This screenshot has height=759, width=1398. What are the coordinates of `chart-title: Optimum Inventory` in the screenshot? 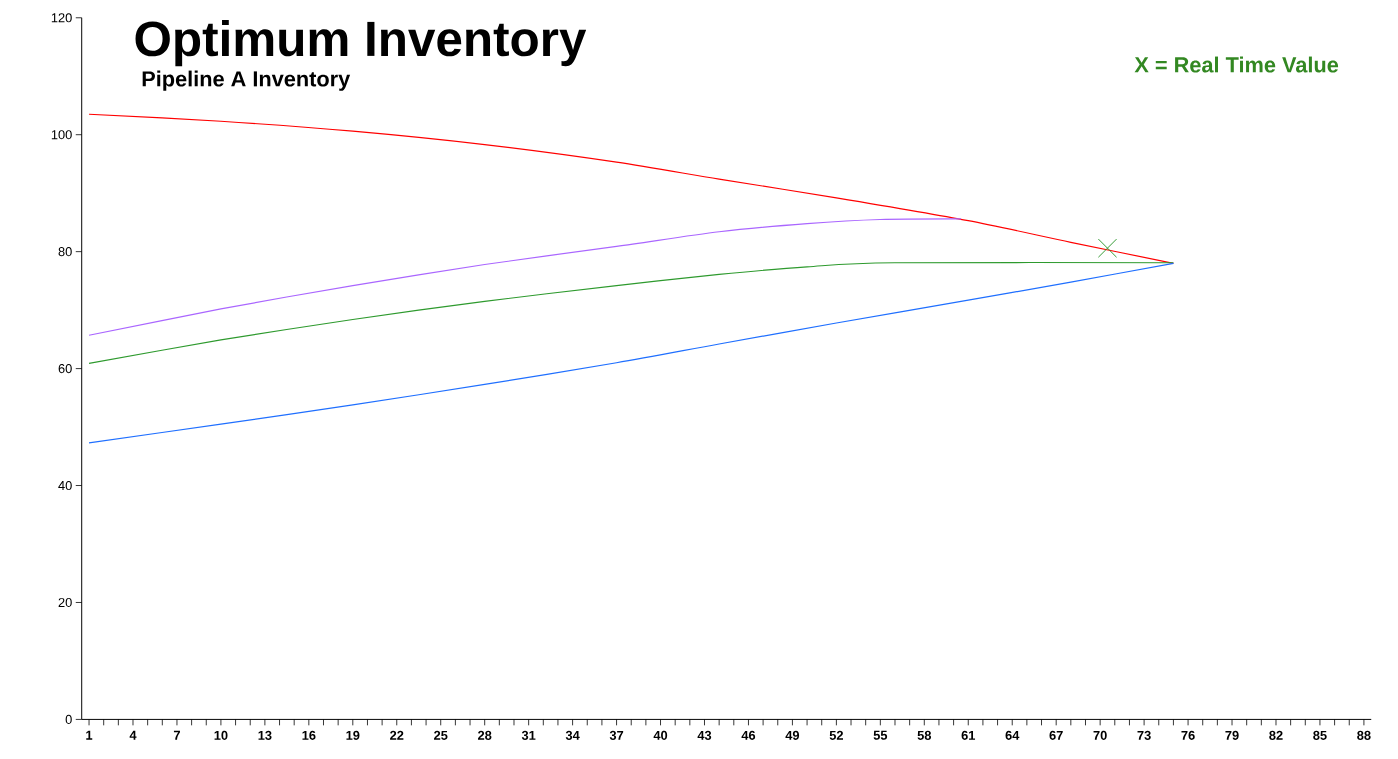 It's located at (361, 43).